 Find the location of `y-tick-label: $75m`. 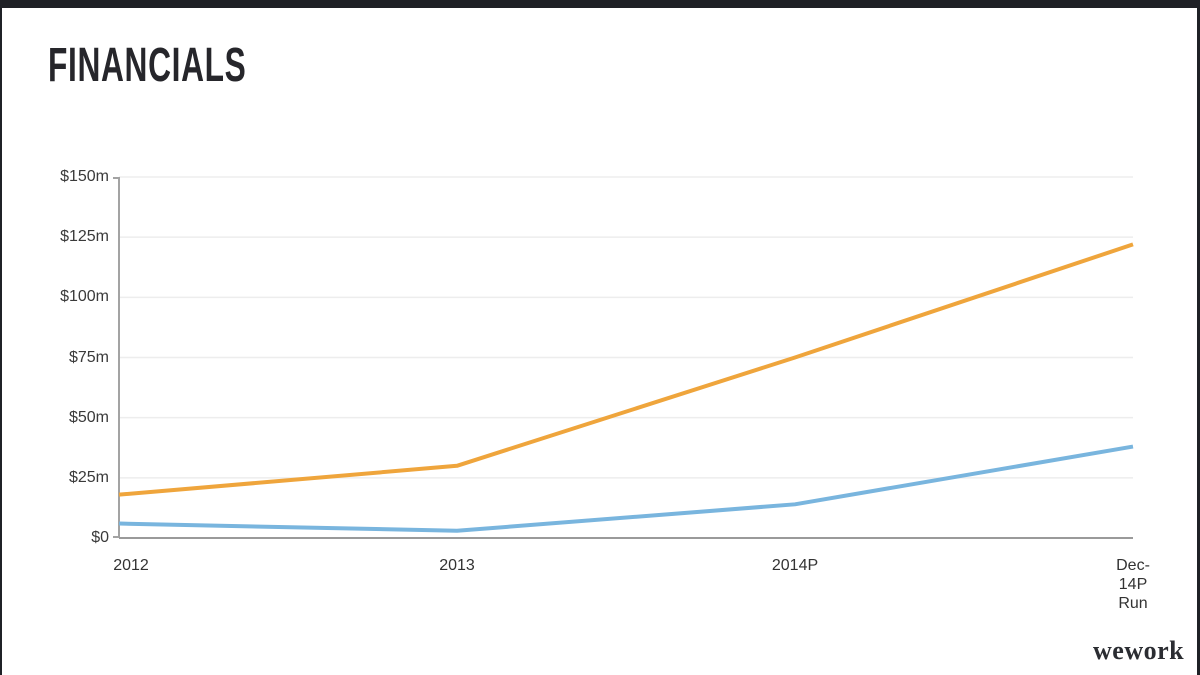

y-tick-label: $75m is located at coordinates (88, 357).